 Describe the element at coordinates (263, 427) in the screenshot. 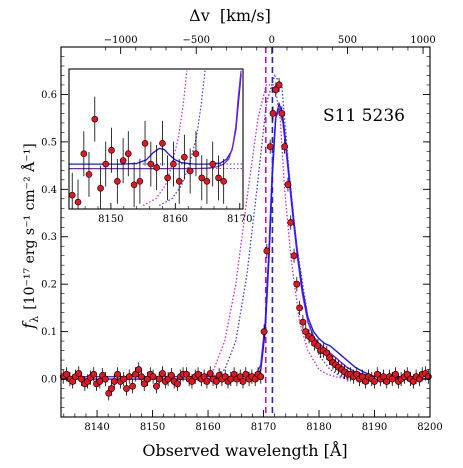

I see `x-tick-label: 8170` at that location.